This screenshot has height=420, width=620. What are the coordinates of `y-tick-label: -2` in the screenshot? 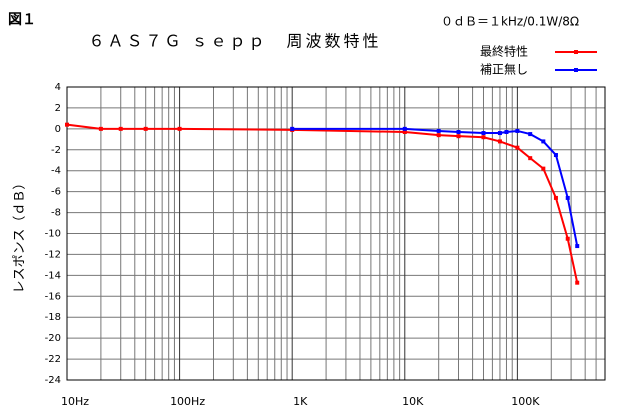 It's located at (56, 150).